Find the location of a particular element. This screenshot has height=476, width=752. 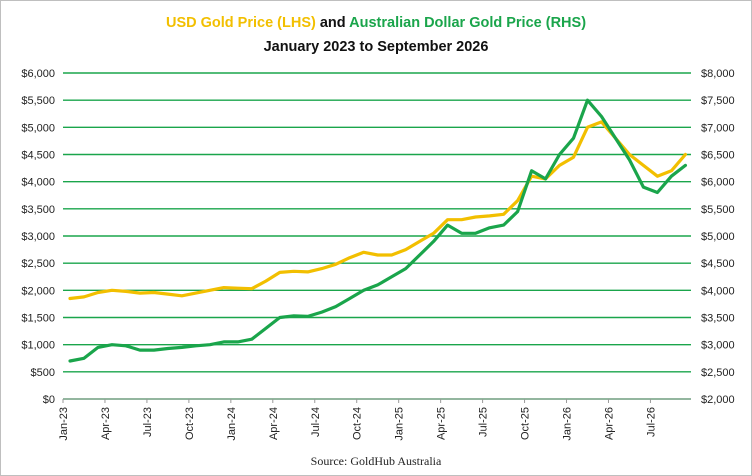

left-tick-label: $6,000 is located at coordinates (38, 74).